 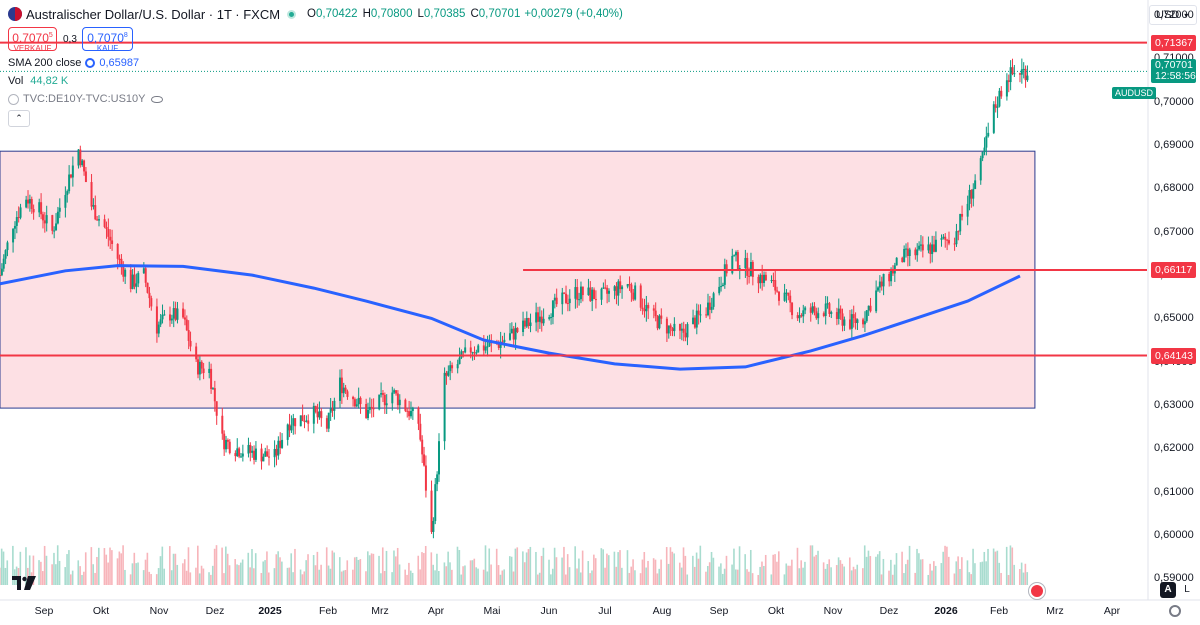 What do you see at coordinates (1168, 590) in the screenshot?
I see `auto-scale-button: A` at bounding box center [1168, 590].